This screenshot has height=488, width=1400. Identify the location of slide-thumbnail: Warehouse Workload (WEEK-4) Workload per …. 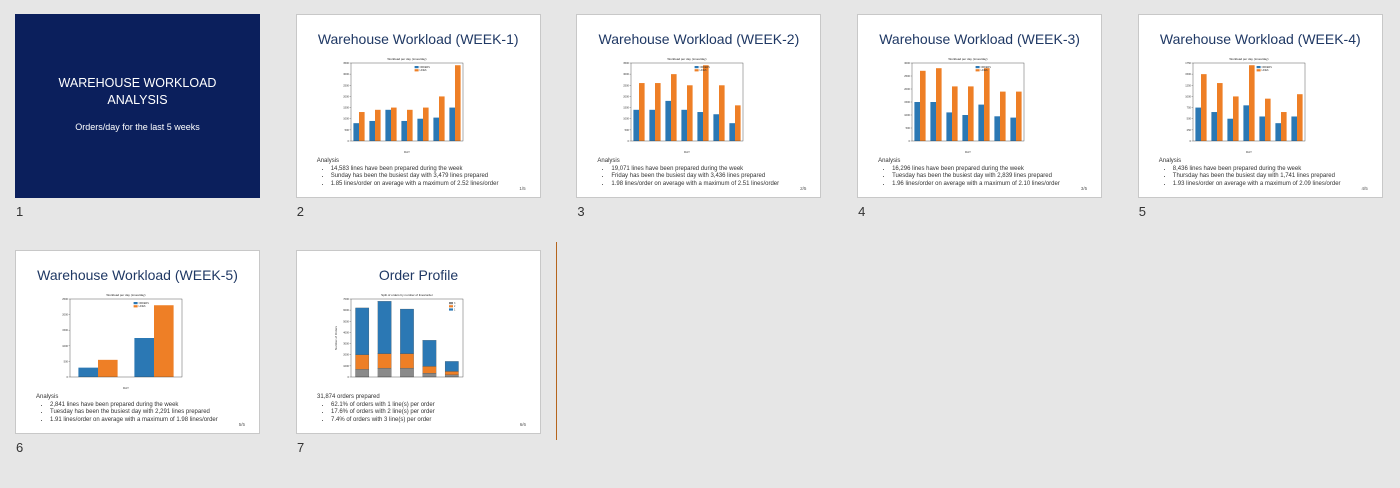
(1260, 106).